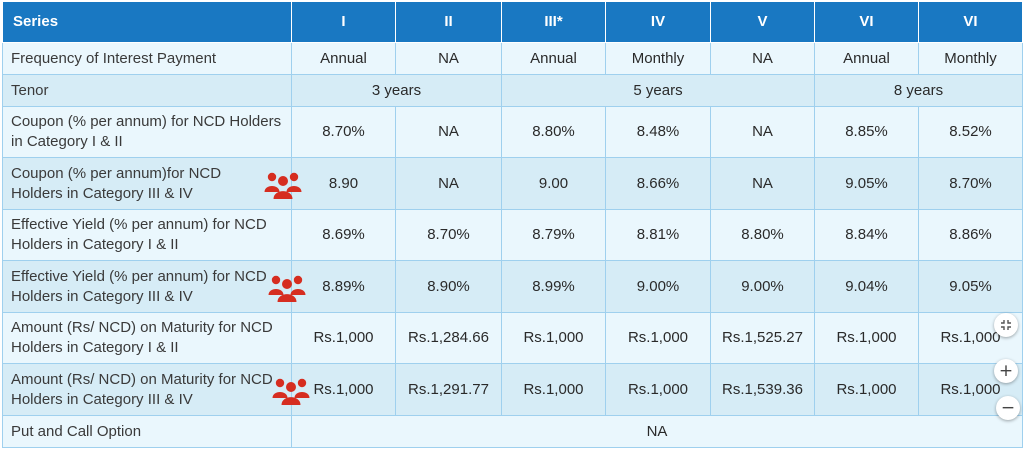 This screenshot has height=459, width=1024. I want to click on fullscreen-button, so click(1006, 325).